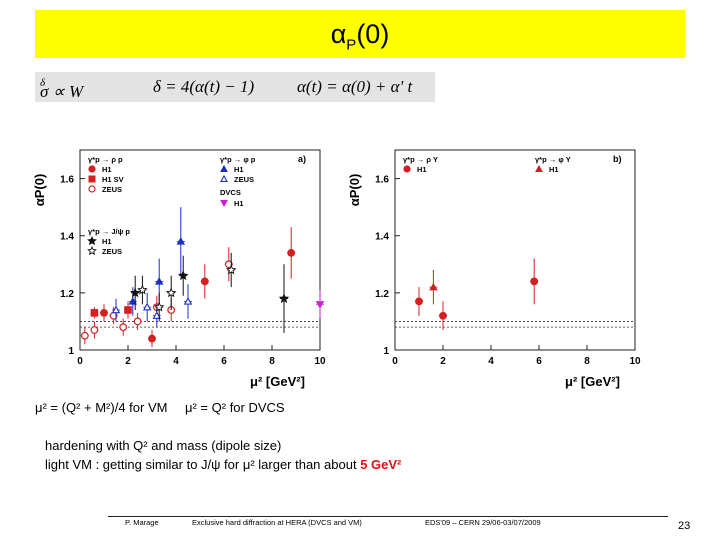  What do you see at coordinates (67, 180) in the screenshot?
I see `plot-a-ytick-label-3: 1.6` at bounding box center [67, 180].